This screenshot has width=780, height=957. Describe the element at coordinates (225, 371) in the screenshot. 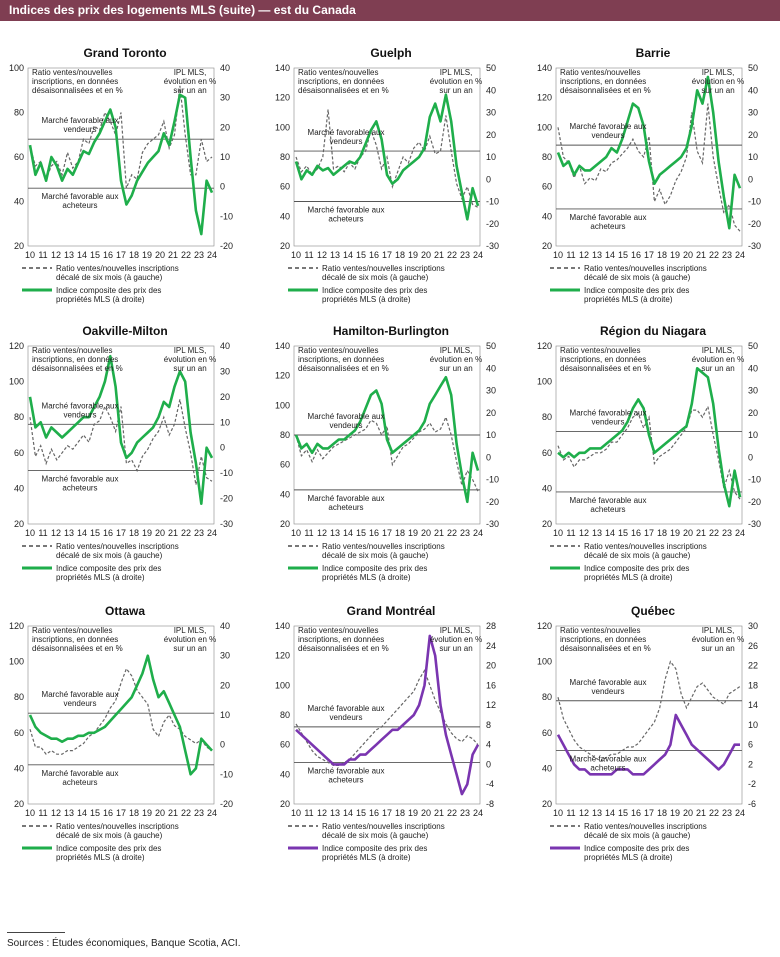

I see `right-axis-tick: 30` at that location.